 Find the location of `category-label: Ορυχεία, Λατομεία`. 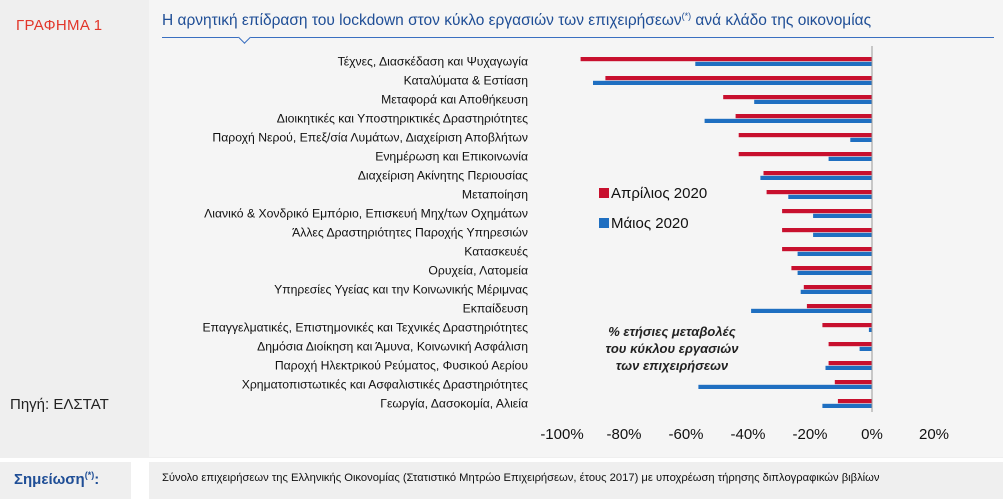

category-label: Ορυχεία, Λατομεία is located at coordinates (478, 271).